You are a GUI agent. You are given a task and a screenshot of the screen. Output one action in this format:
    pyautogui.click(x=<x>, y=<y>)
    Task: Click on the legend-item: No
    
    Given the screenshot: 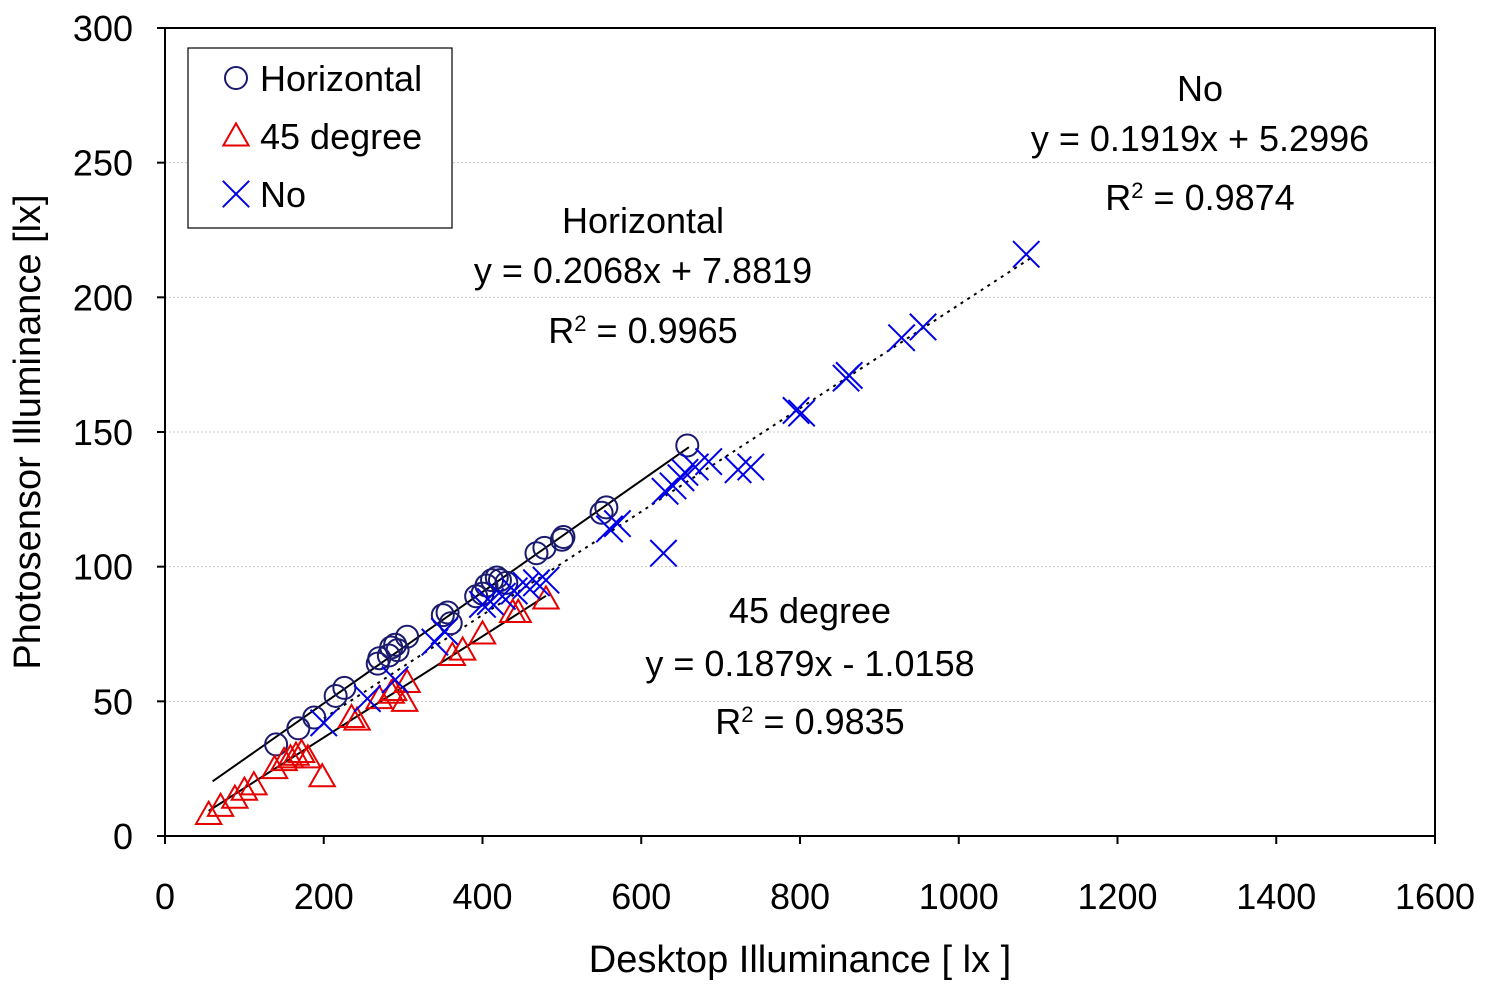 What is the action you would take?
    pyautogui.click(x=264, y=194)
    